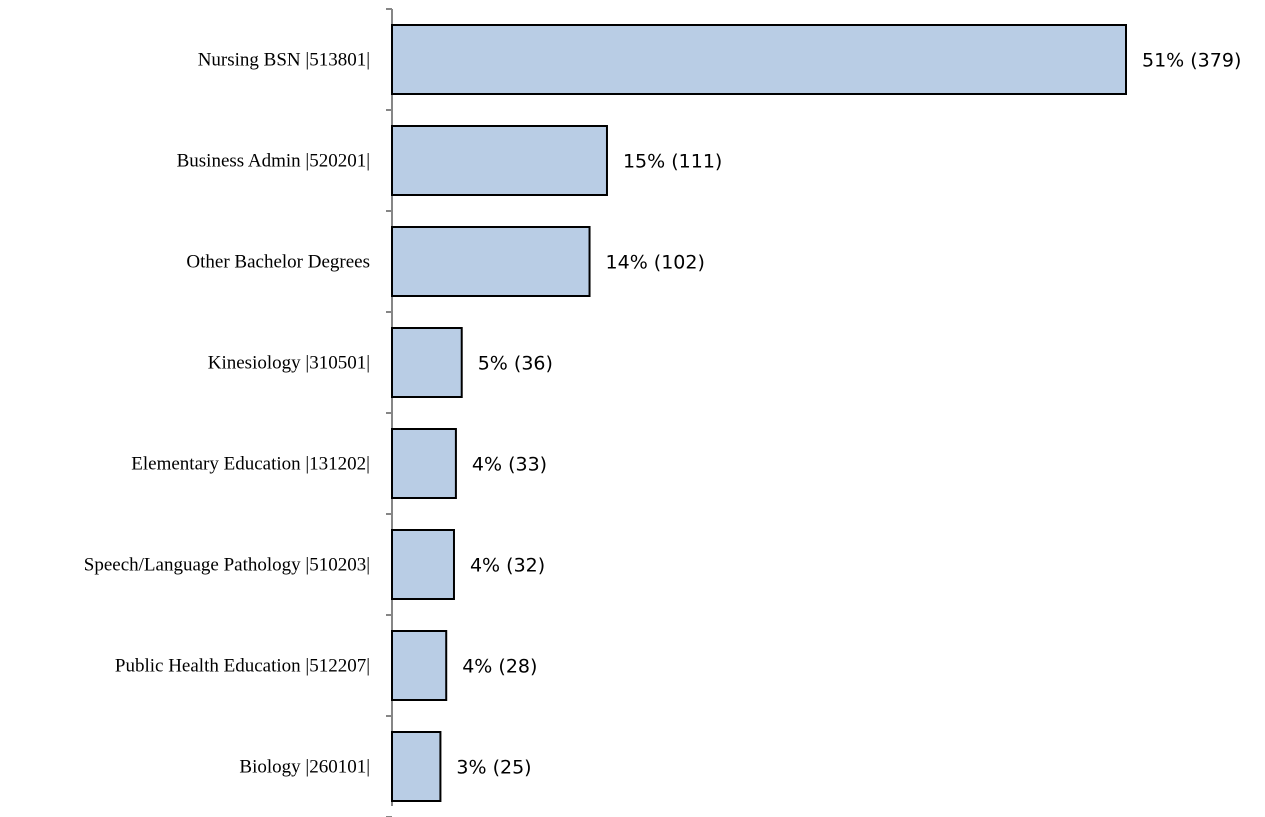  Describe the element at coordinates (278, 262) in the screenshot. I see `category-label: Other Bachelor Degrees` at that location.